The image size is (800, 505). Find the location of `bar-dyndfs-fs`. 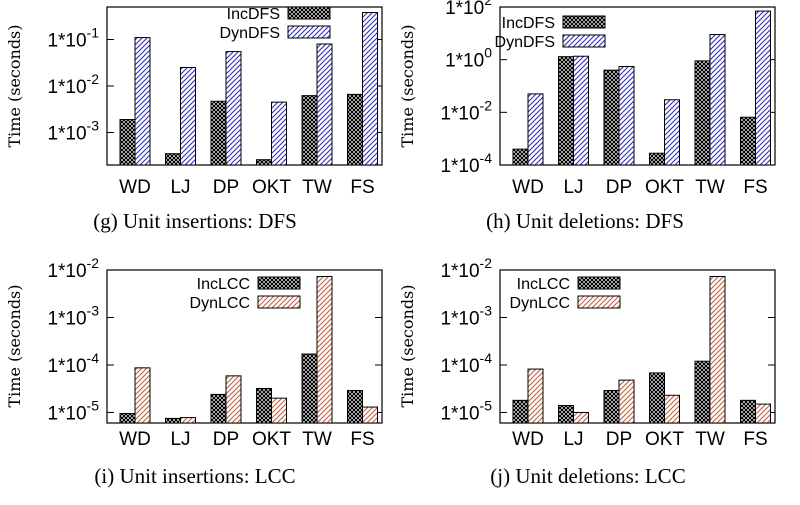

bar-dyndfs-fs is located at coordinates (370, 89).